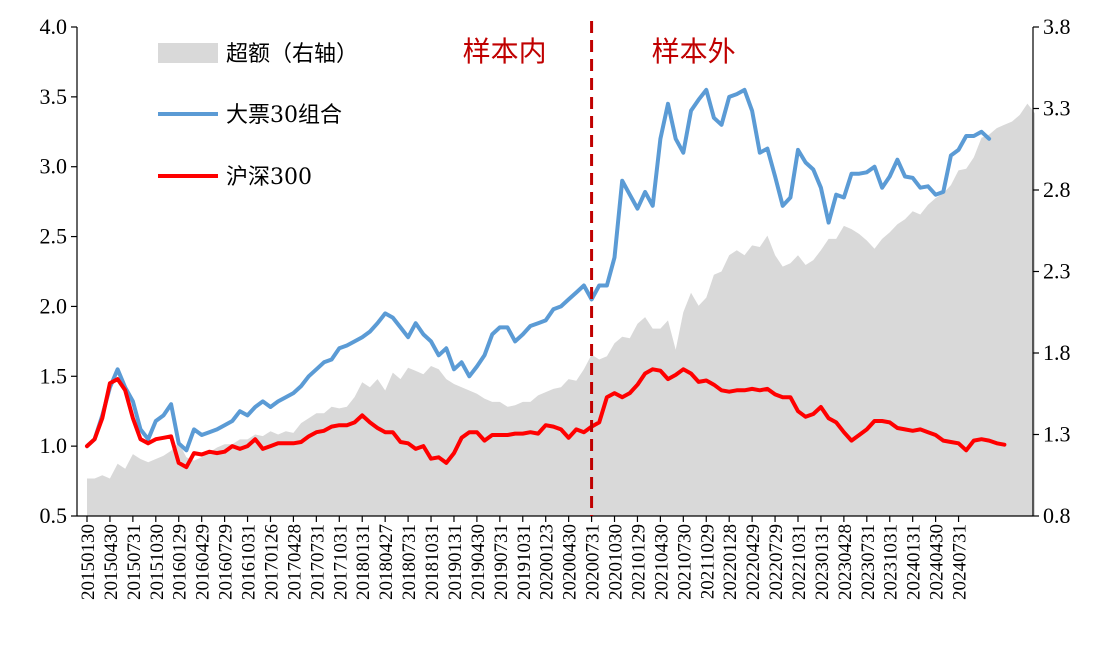  What do you see at coordinates (524, 562) in the screenshot?
I see `x-tick-label: 20191031` at bounding box center [524, 562].